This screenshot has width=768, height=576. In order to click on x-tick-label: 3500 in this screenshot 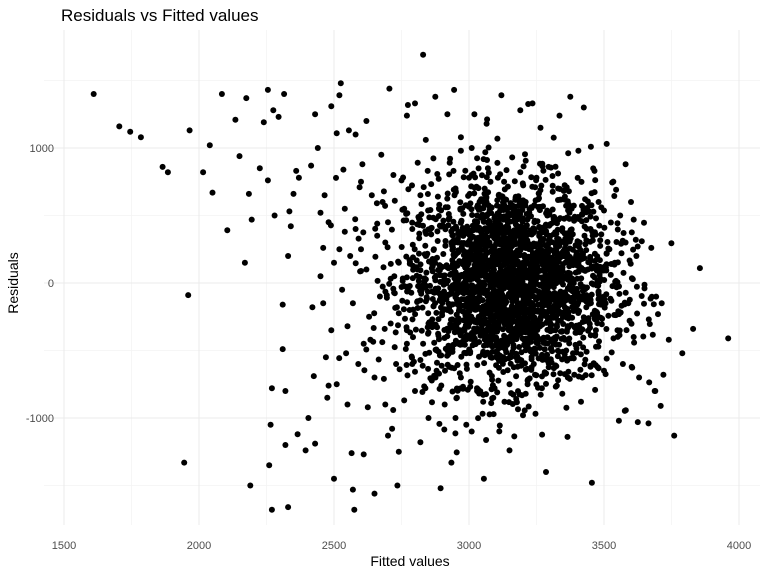, I will do `click(604, 546)`.